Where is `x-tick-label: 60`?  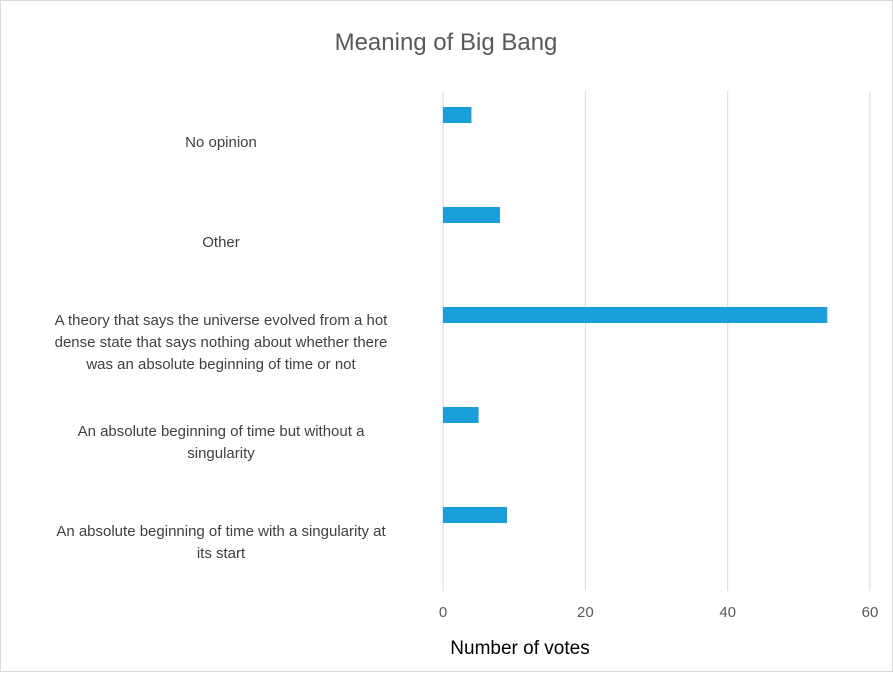 x-tick-label: 60 is located at coordinates (870, 612).